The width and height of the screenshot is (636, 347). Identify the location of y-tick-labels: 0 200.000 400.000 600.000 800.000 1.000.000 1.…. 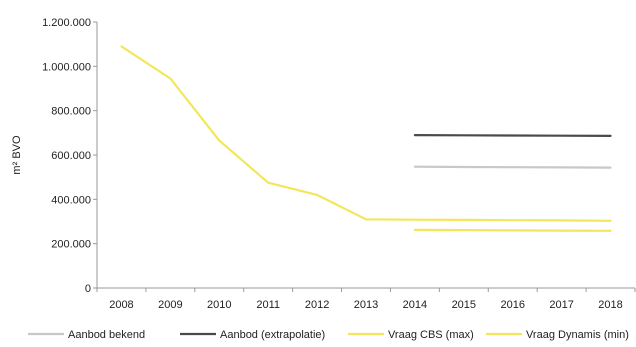
(69, 156).